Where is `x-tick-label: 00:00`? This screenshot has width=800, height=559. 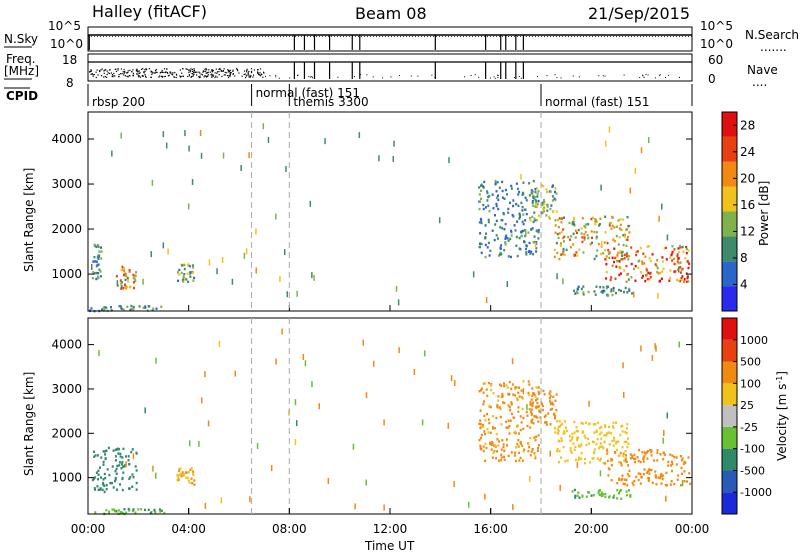
x-tick-label: 00:00 is located at coordinates (88, 529).